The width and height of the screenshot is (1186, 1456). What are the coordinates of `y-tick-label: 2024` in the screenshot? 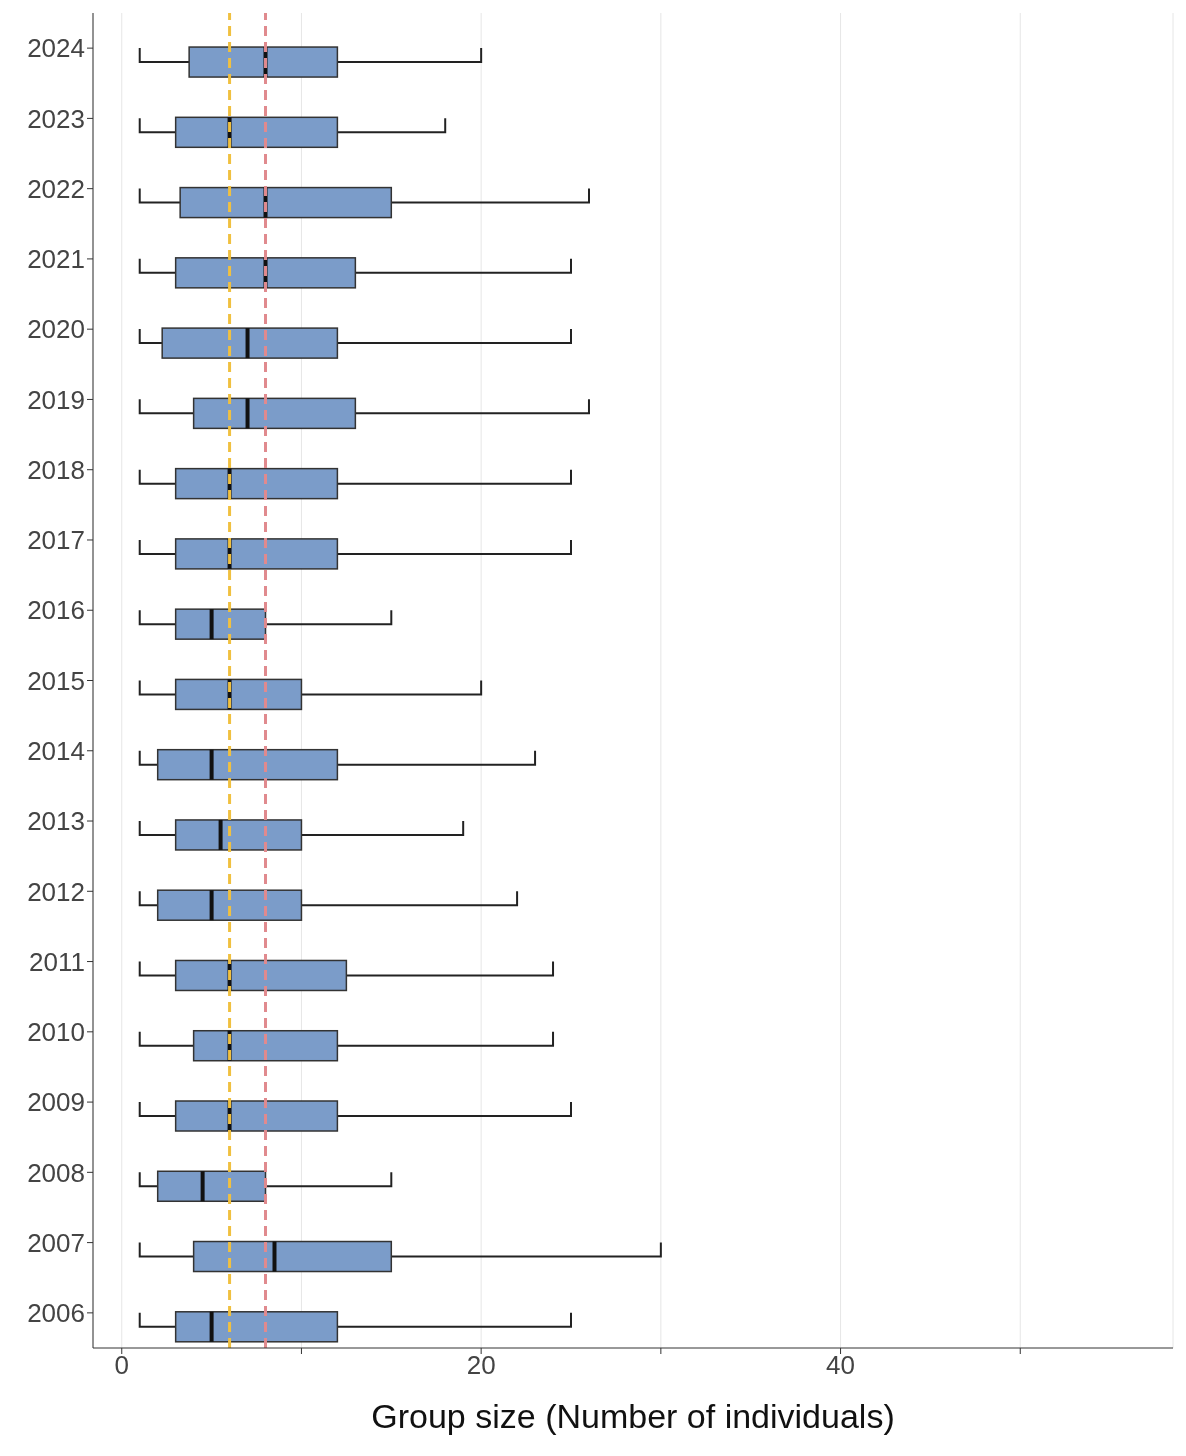 It's located at (56, 48).